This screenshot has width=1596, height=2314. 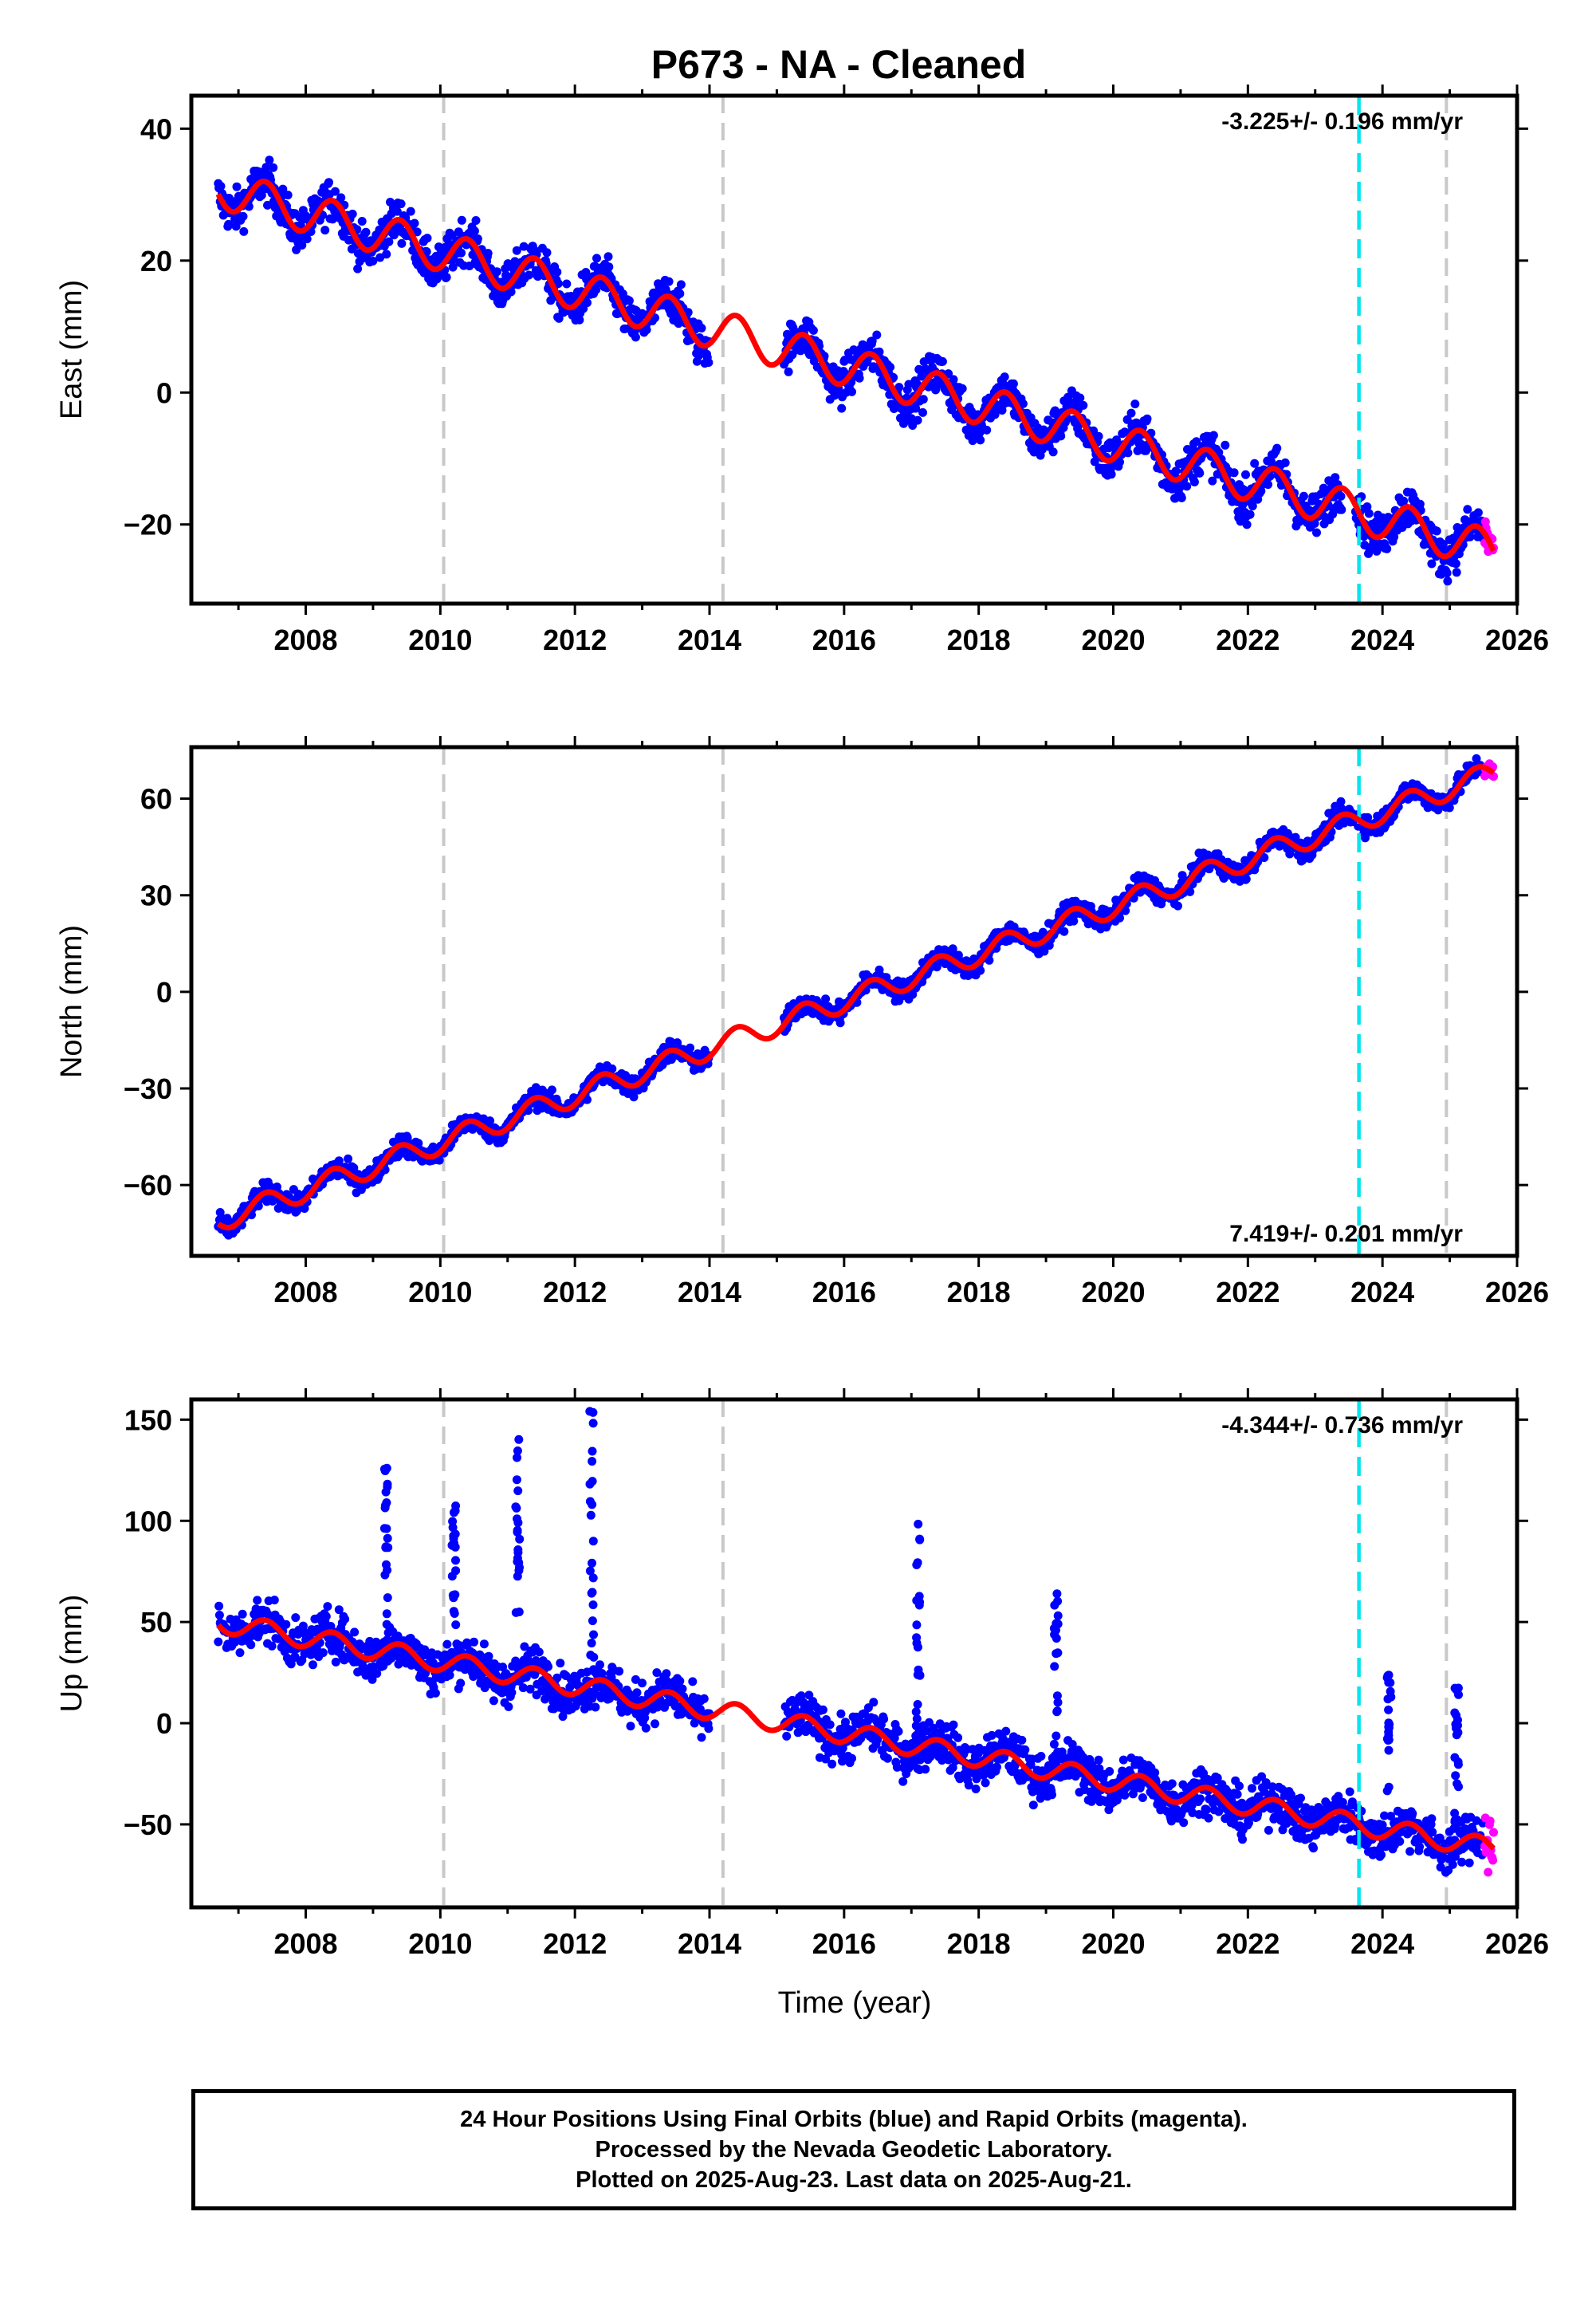 What do you see at coordinates (709, 640) in the screenshot?
I see `x-tick-label: 2014` at bounding box center [709, 640].